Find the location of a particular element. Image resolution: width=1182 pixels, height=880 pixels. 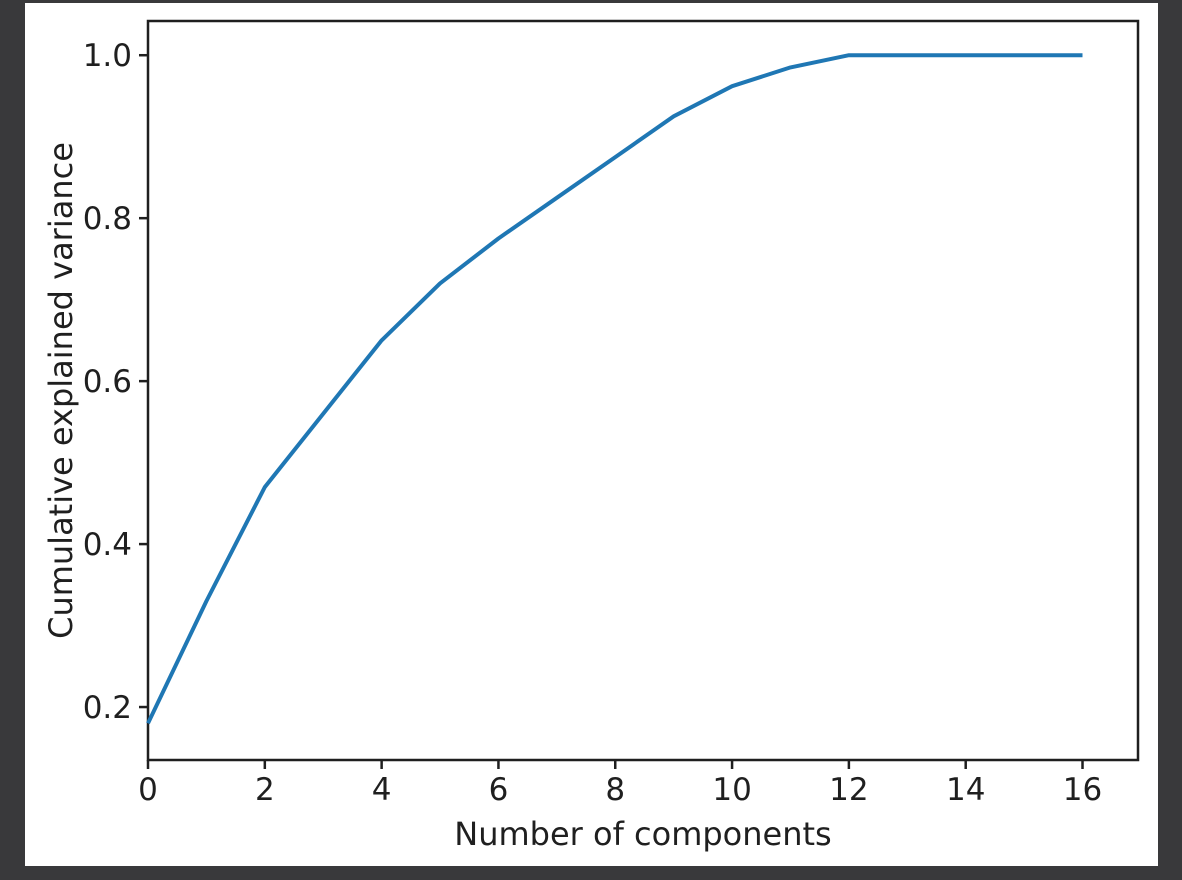

y-tick-label: 0.8 is located at coordinates (107, 219).